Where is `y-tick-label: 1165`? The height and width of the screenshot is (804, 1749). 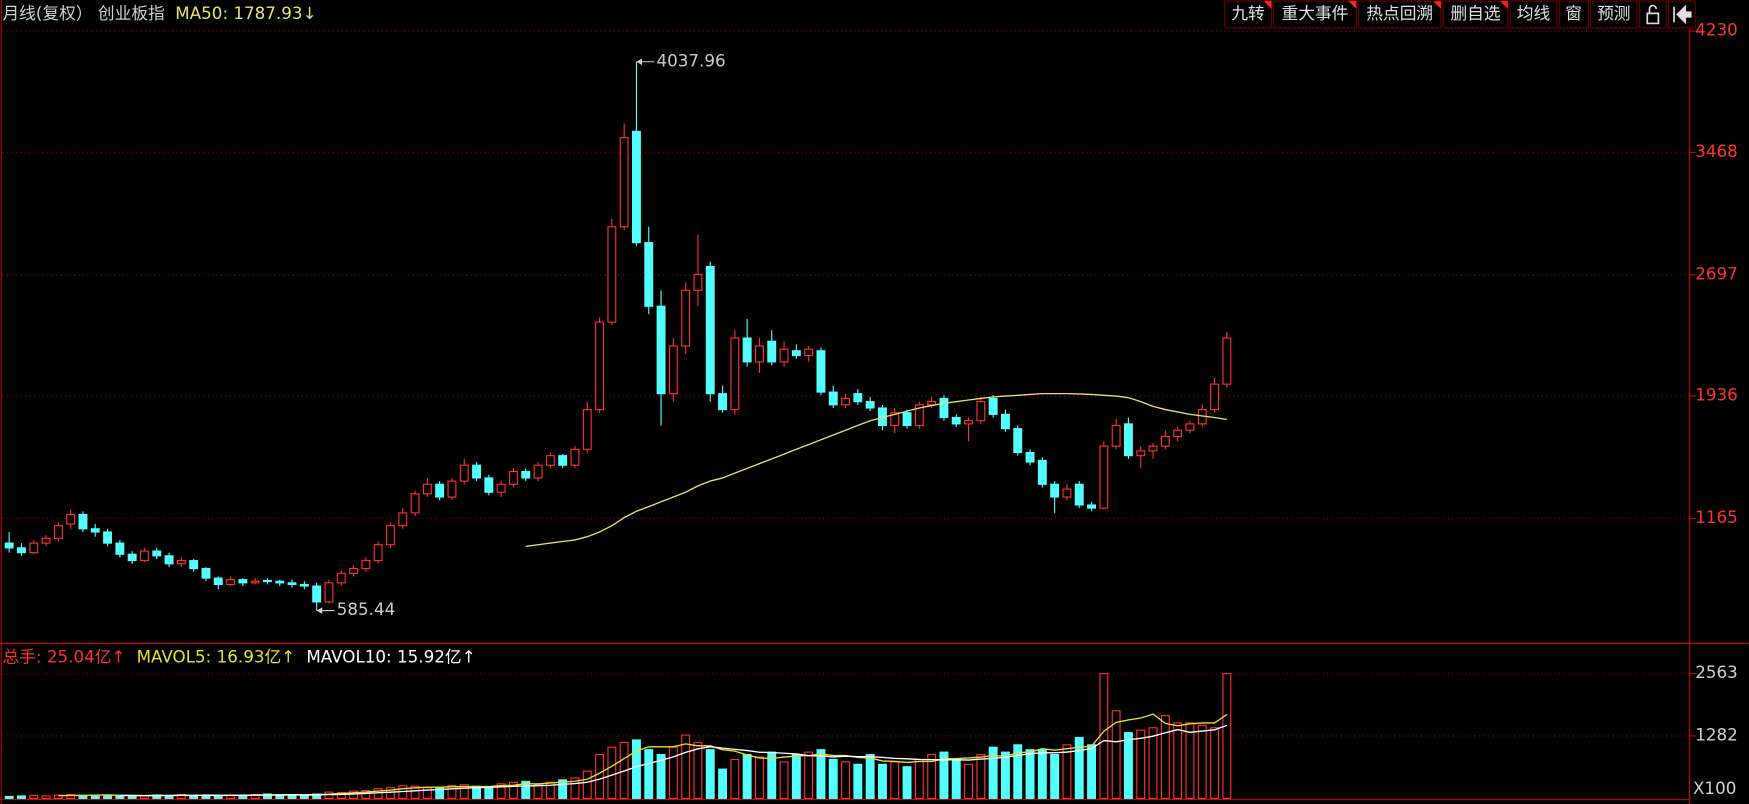 y-tick-label: 1165 is located at coordinates (1716, 517).